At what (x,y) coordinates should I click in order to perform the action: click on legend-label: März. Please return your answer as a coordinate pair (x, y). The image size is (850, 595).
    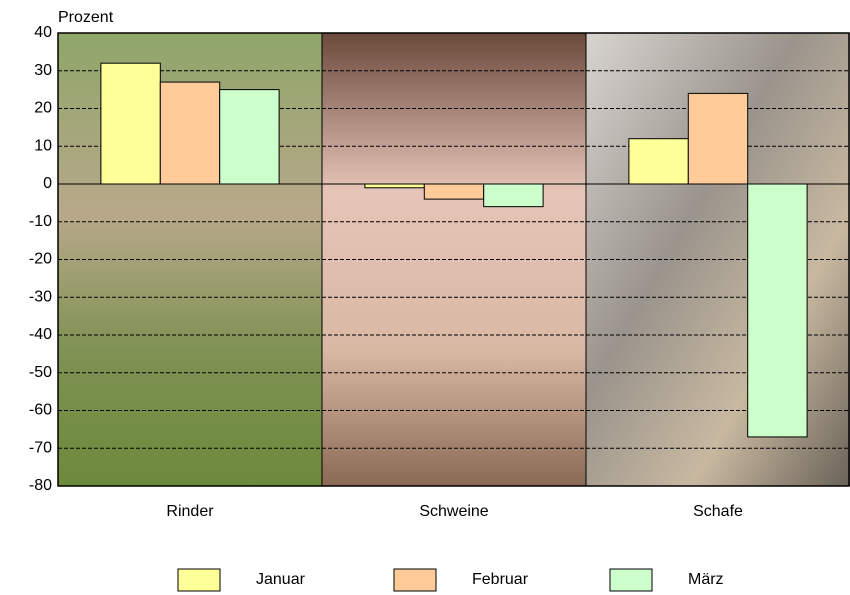
    Looking at the image, I should click on (706, 579).